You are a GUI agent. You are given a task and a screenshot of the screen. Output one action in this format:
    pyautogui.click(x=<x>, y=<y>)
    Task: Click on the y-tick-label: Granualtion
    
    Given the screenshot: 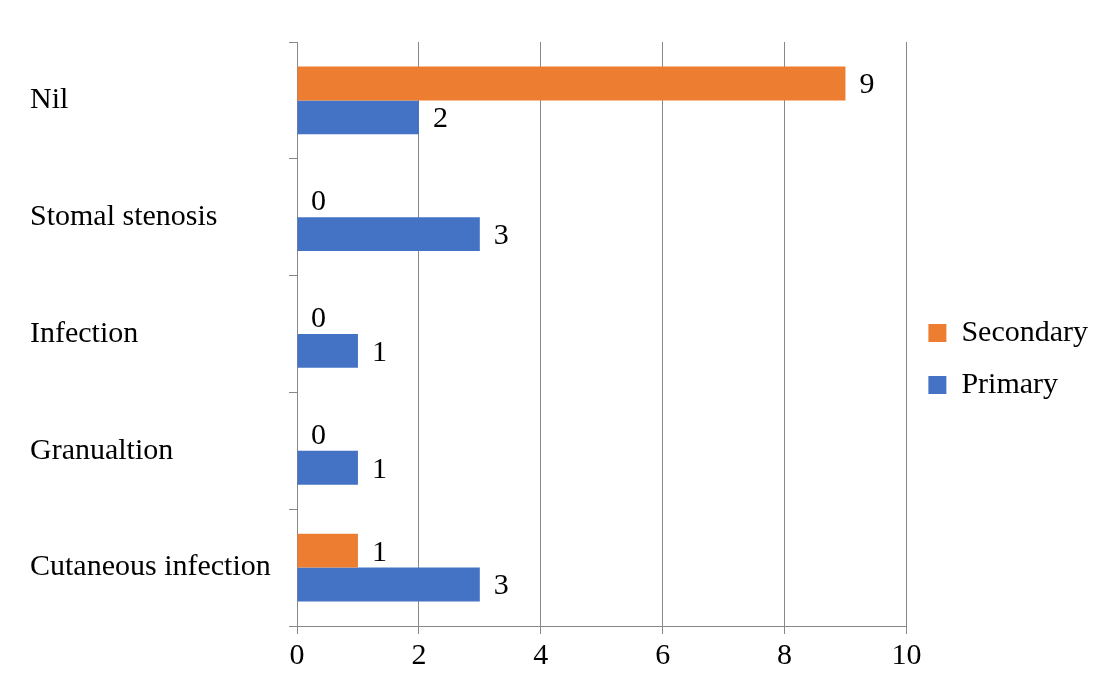 What is the action you would take?
    pyautogui.click(x=102, y=448)
    